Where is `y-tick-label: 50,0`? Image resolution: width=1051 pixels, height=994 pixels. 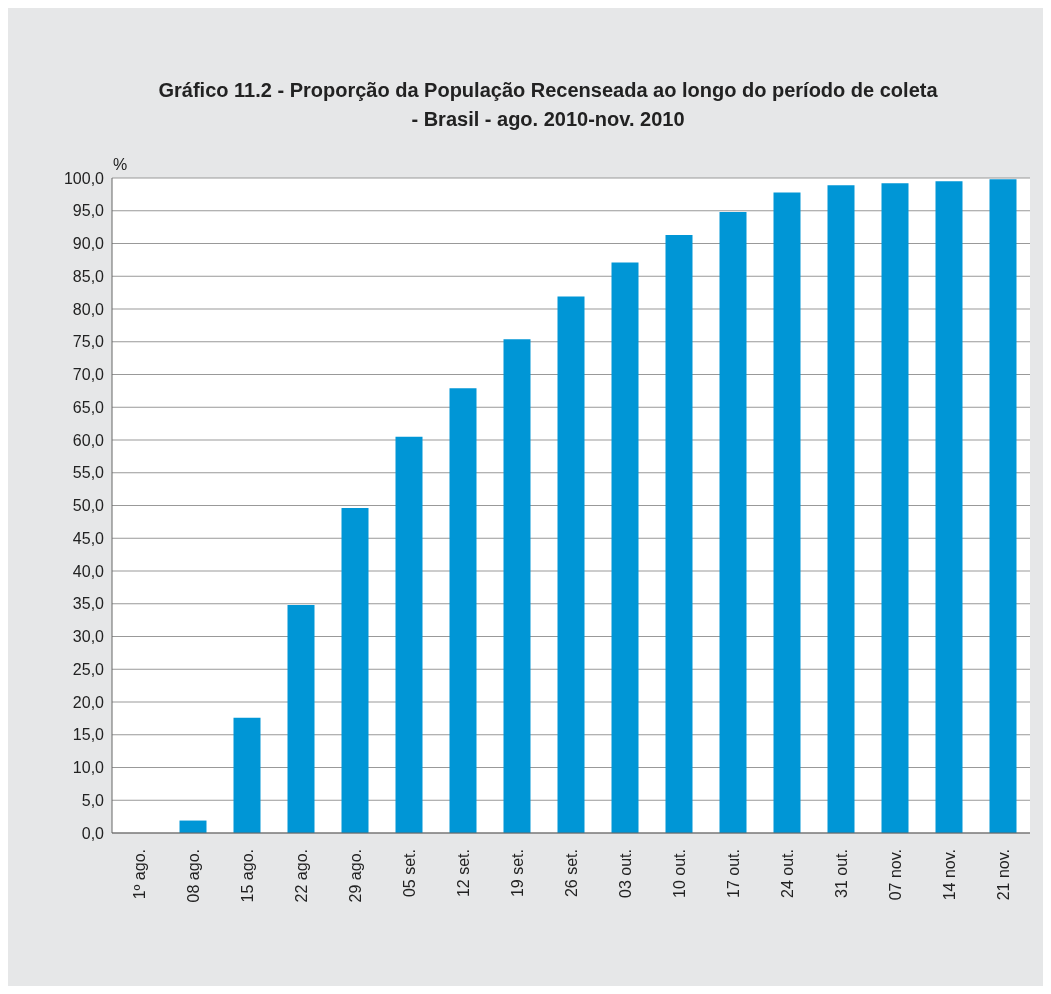
y-tick-label: 50,0 is located at coordinates (88, 506).